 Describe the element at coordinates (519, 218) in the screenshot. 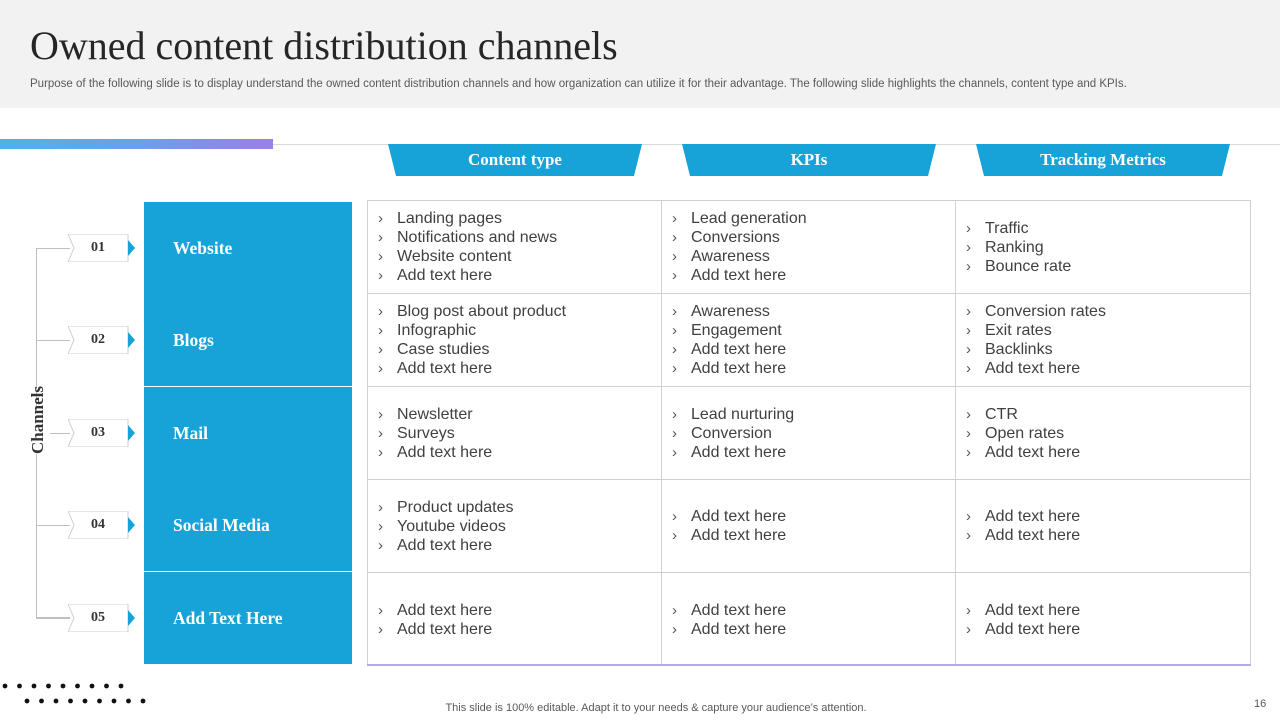

I see `bullet-item: › Landing pages` at that location.